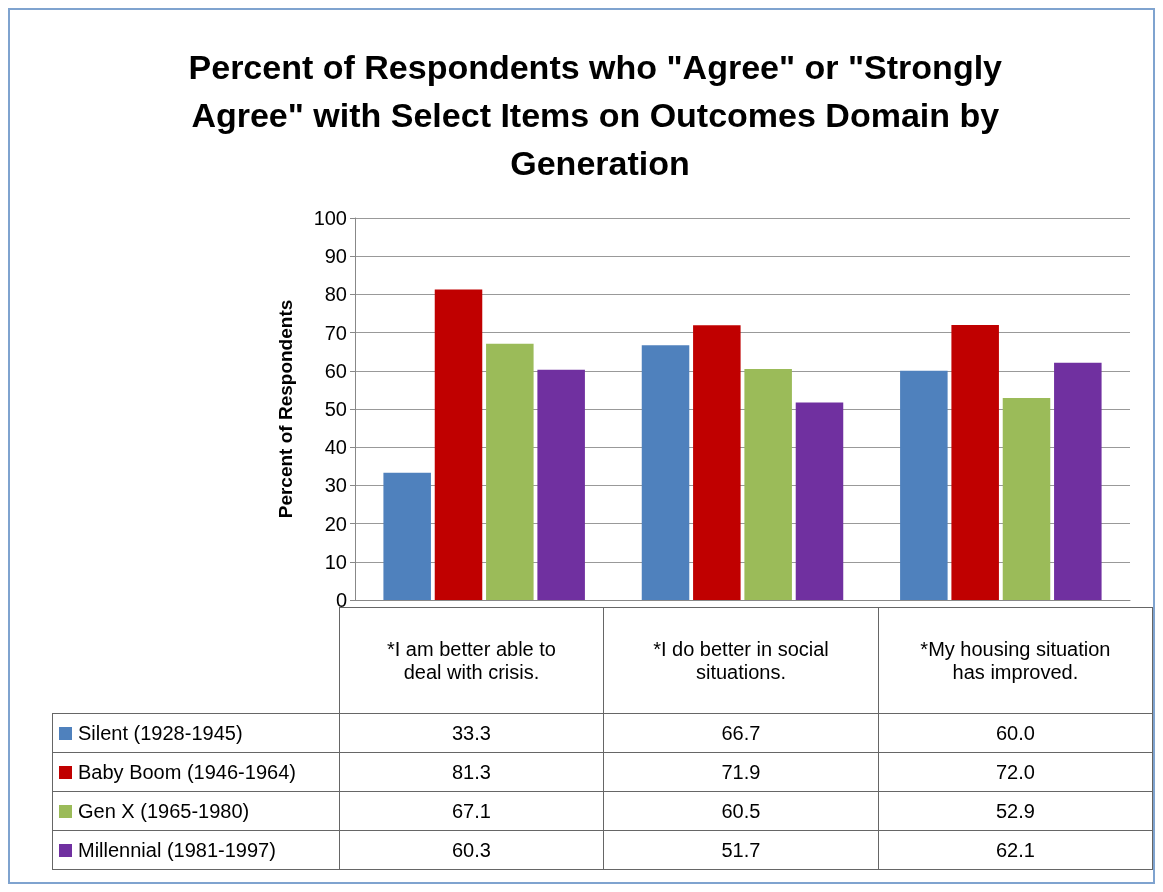 This screenshot has width=1163, height=892. What do you see at coordinates (741, 772) in the screenshot?
I see `data-label: 71.9` at bounding box center [741, 772].